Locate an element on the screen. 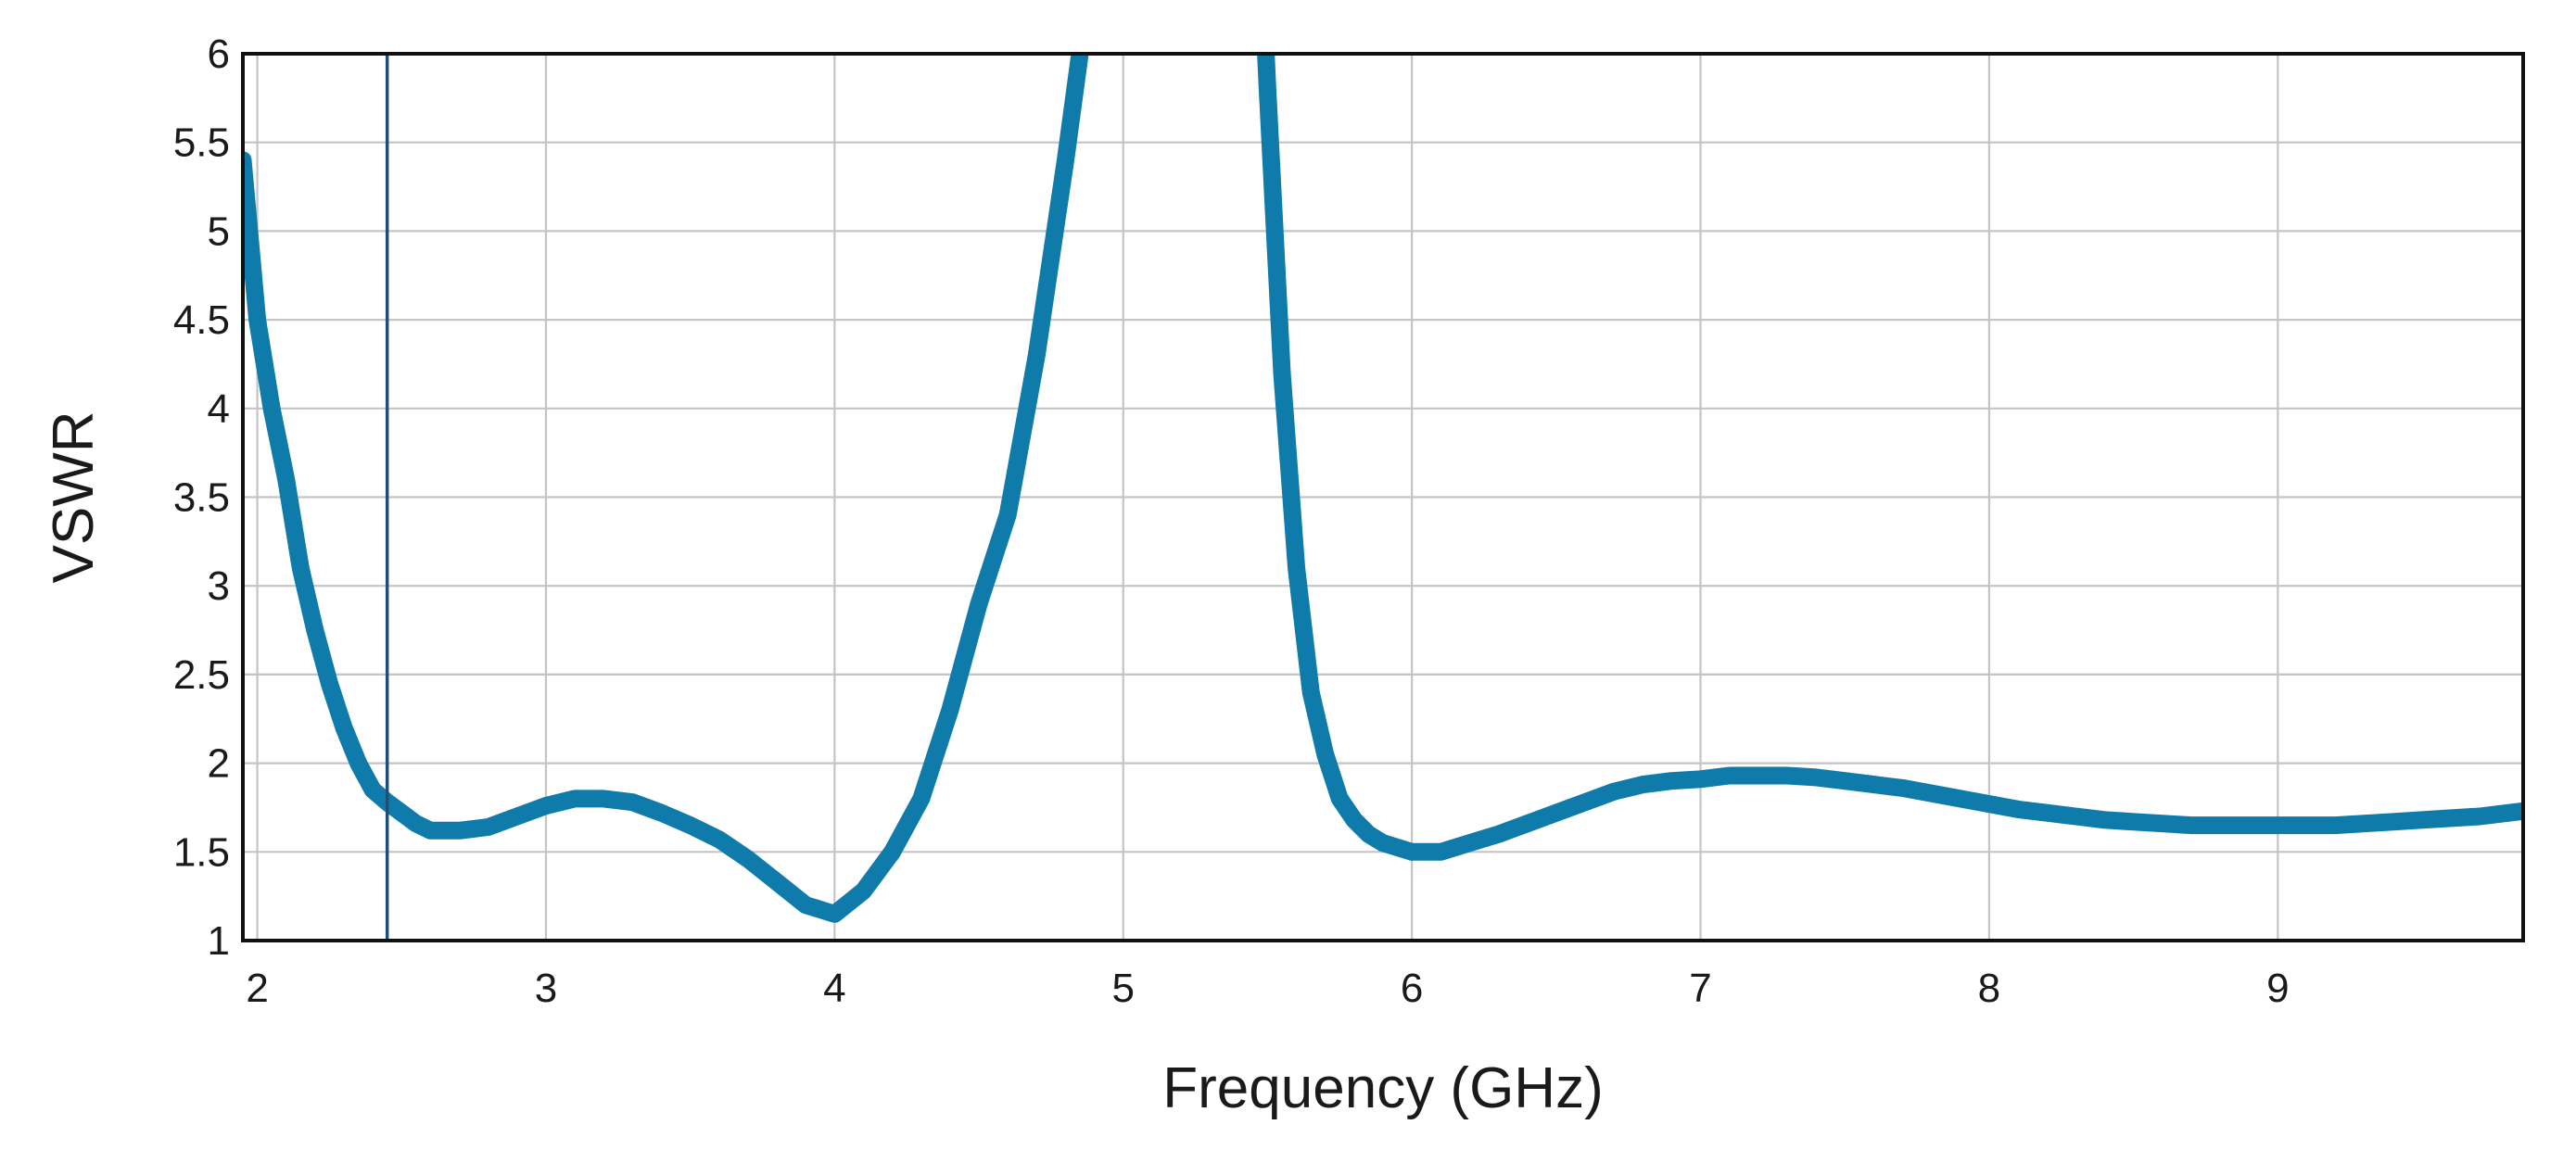 This screenshot has width=2576, height=1150. x-tick-label: 5 is located at coordinates (1123, 988).